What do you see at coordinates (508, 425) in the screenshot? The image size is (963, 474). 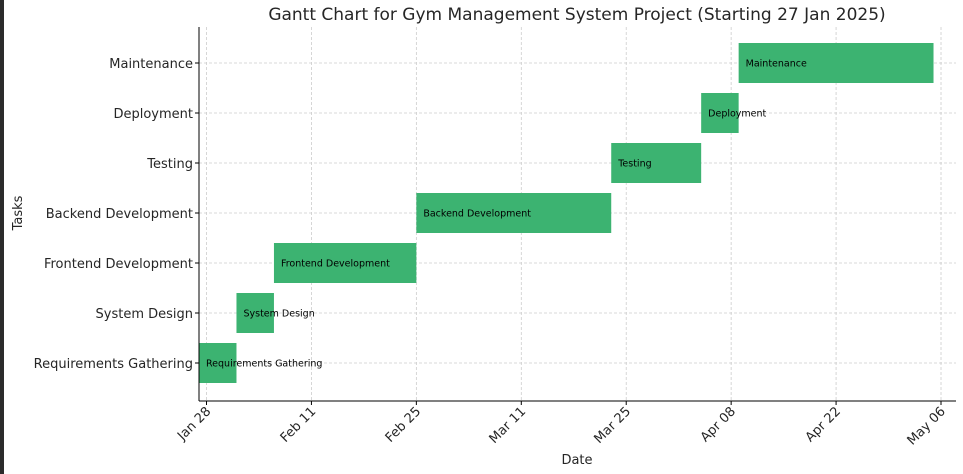 I see `x-tick-label: Mar 11` at bounding box center [508, 425].